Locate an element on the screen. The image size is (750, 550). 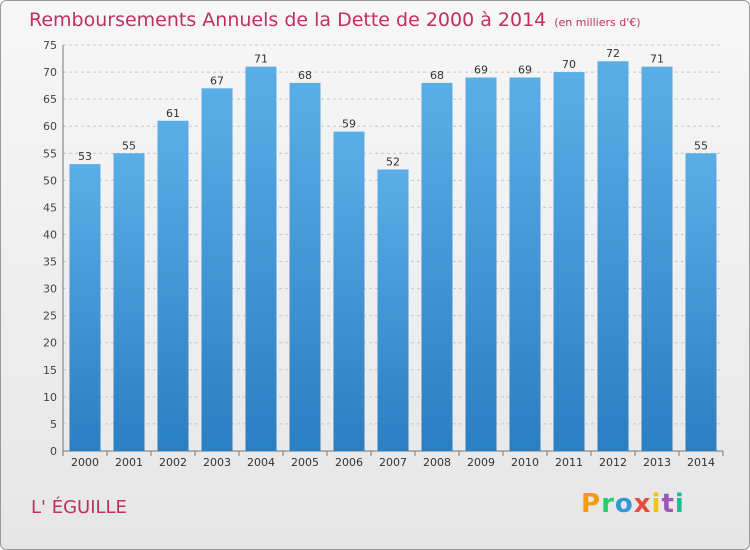
x-tick-label: 2013 is located at coordinates (657, 462).